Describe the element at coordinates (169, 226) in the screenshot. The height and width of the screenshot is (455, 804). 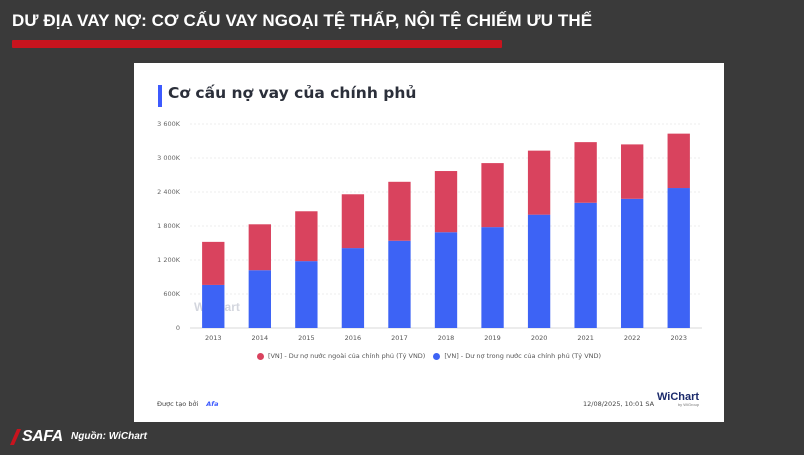
I see `y-tick-label: 1 800K` at that location.